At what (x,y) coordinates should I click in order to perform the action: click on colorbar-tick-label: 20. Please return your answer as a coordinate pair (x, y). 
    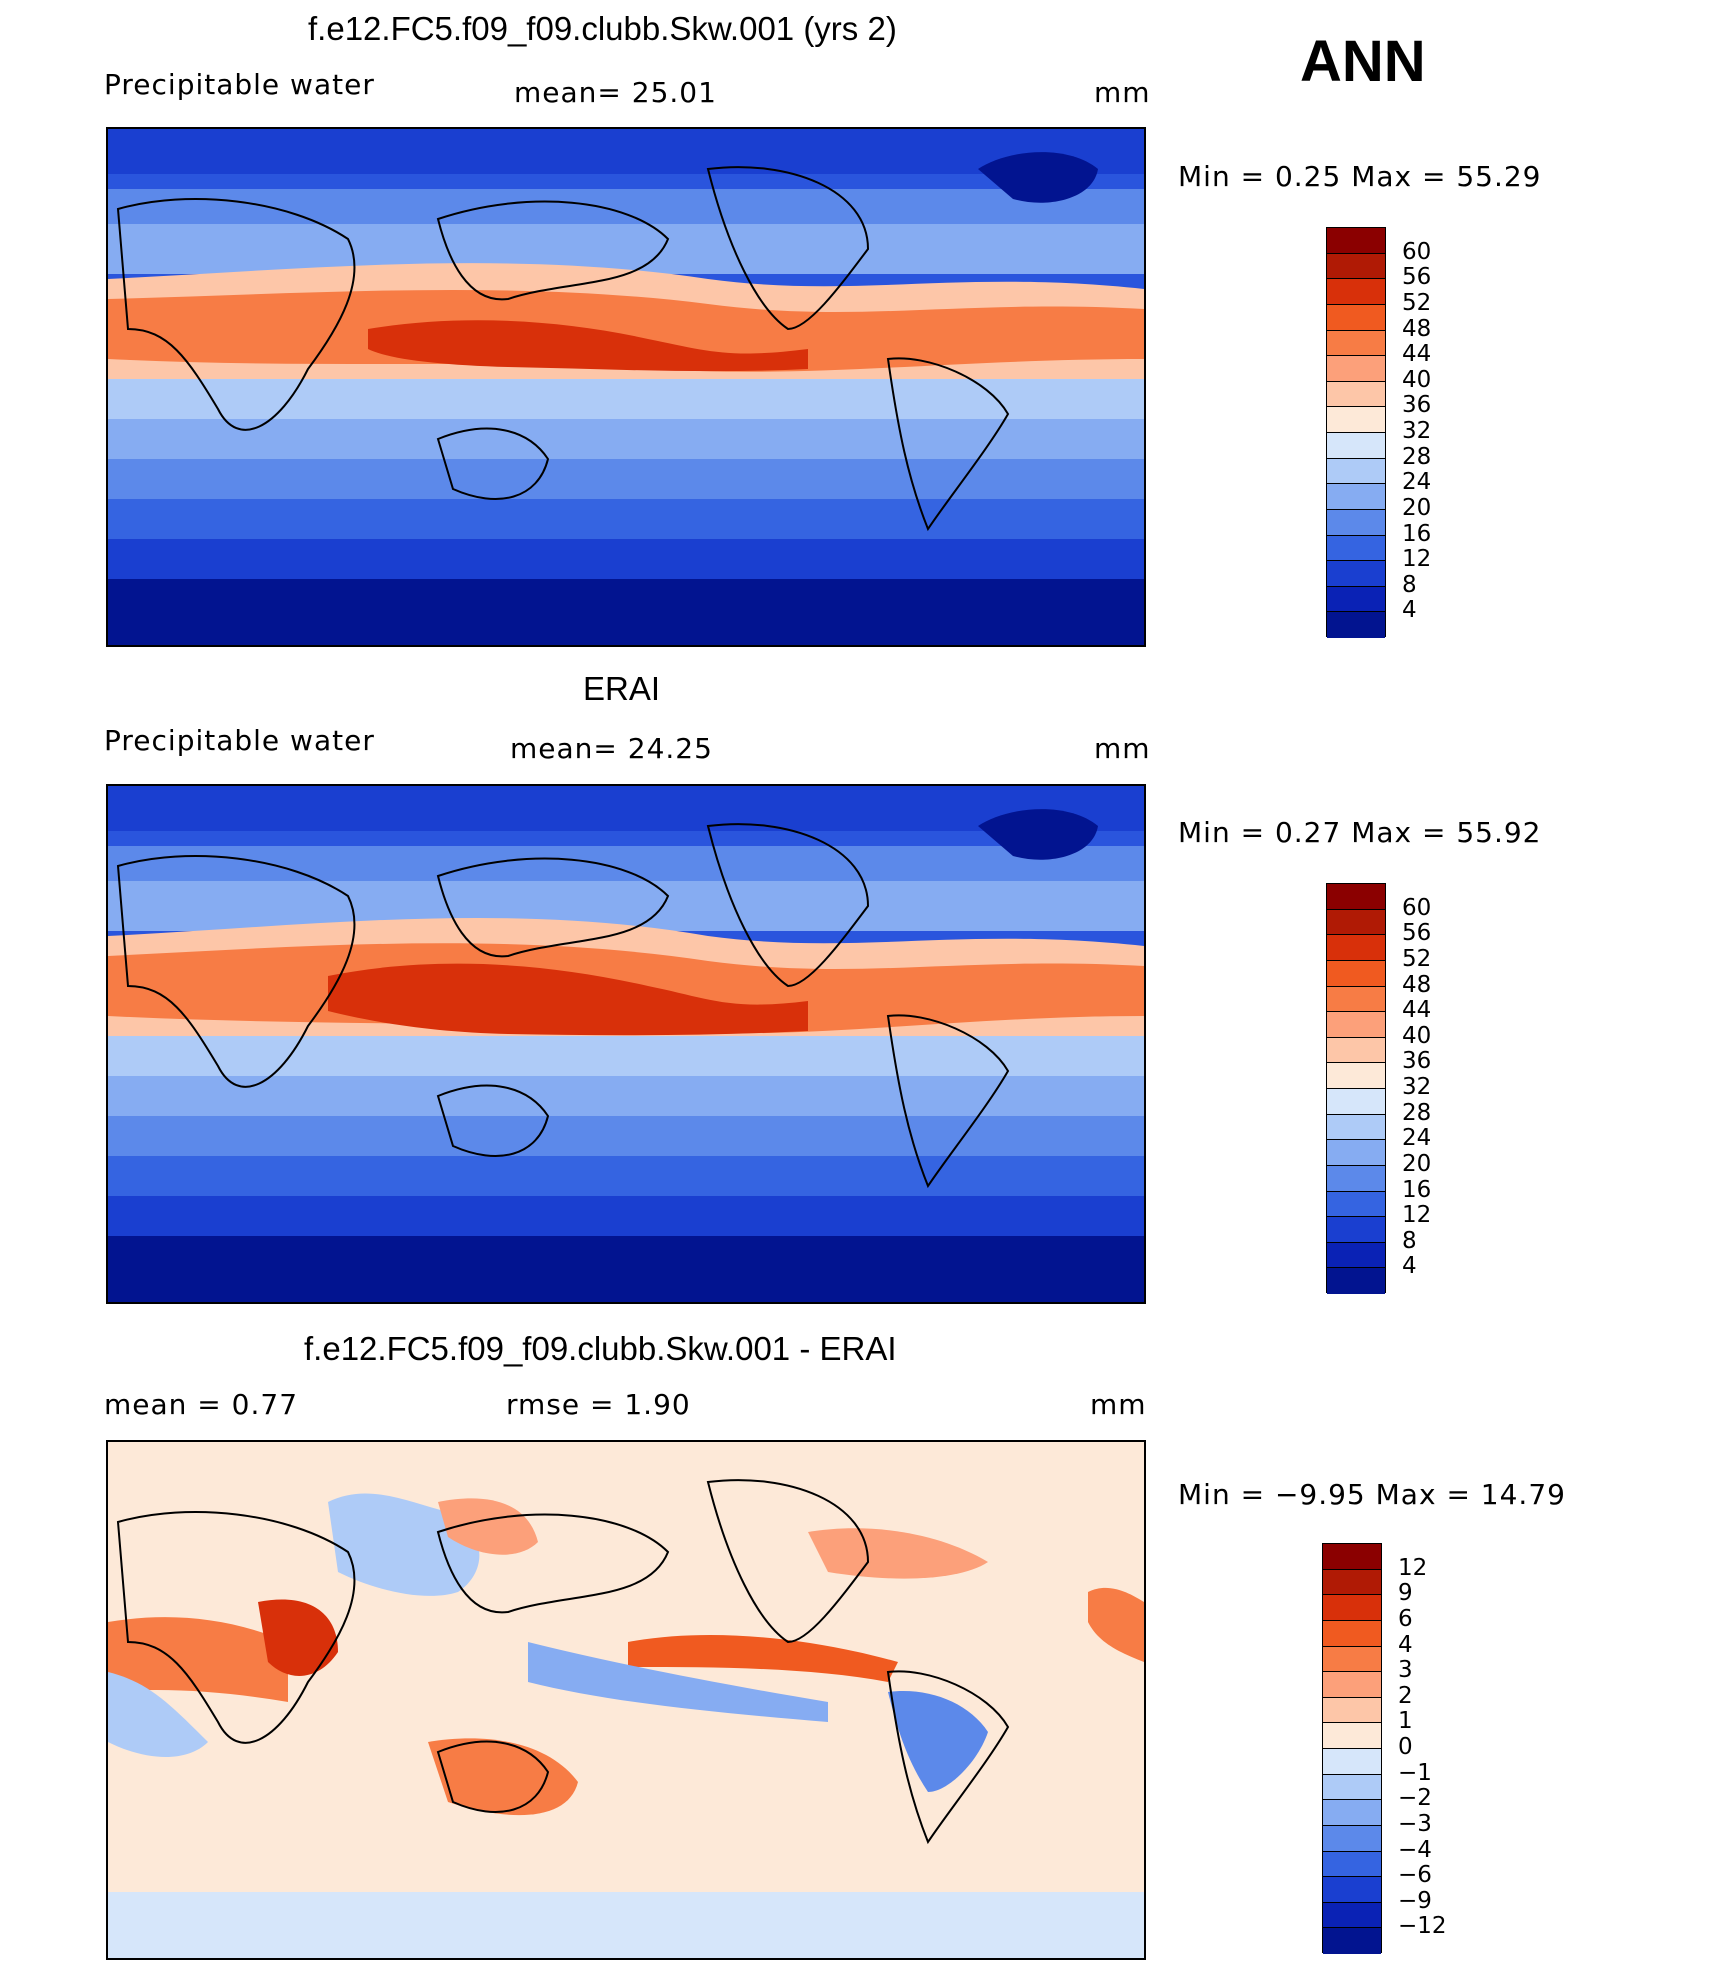
    Looking at the image, I should click on (1417, 507).